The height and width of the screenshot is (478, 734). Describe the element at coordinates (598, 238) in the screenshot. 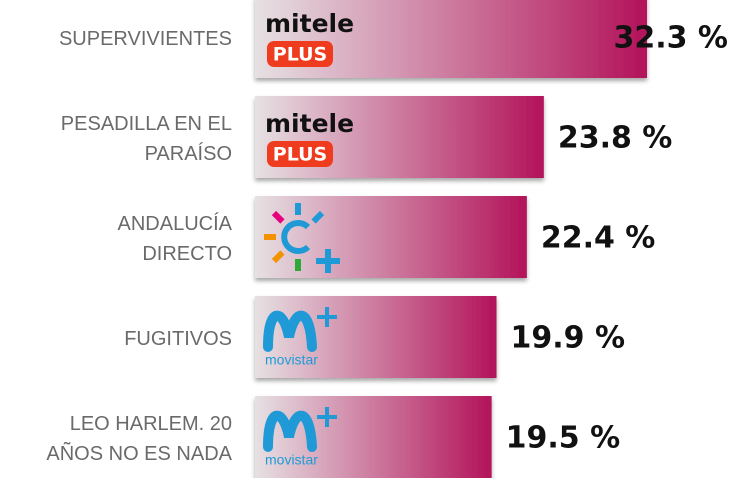

I see `value-label: 22.4 %` at that location.